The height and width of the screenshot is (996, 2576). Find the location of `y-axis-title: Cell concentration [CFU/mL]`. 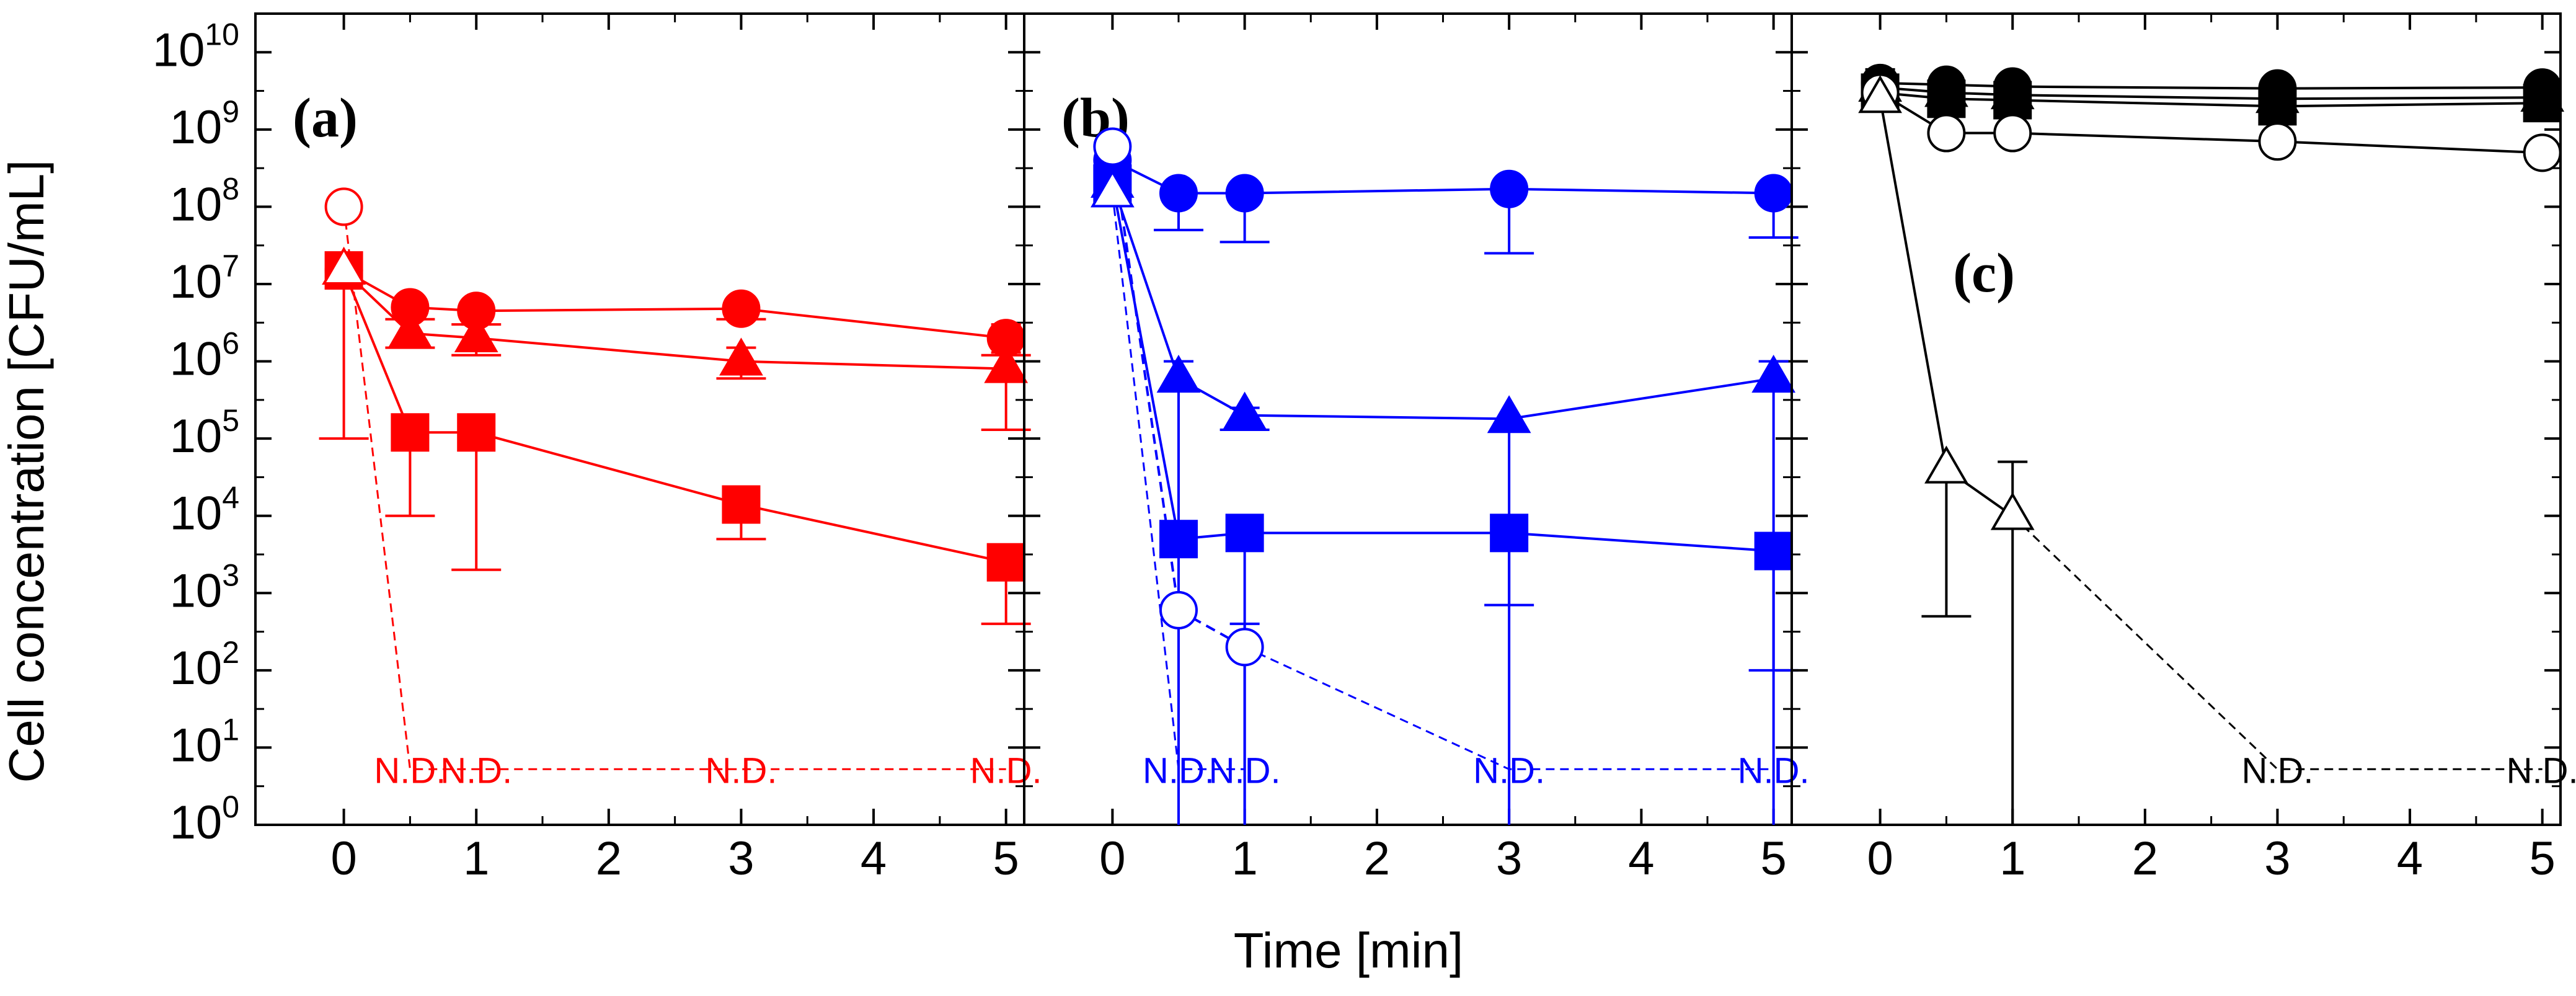

y-axis-title: Cell concentration [CFU/mL] is located at coordinates (27, 472).